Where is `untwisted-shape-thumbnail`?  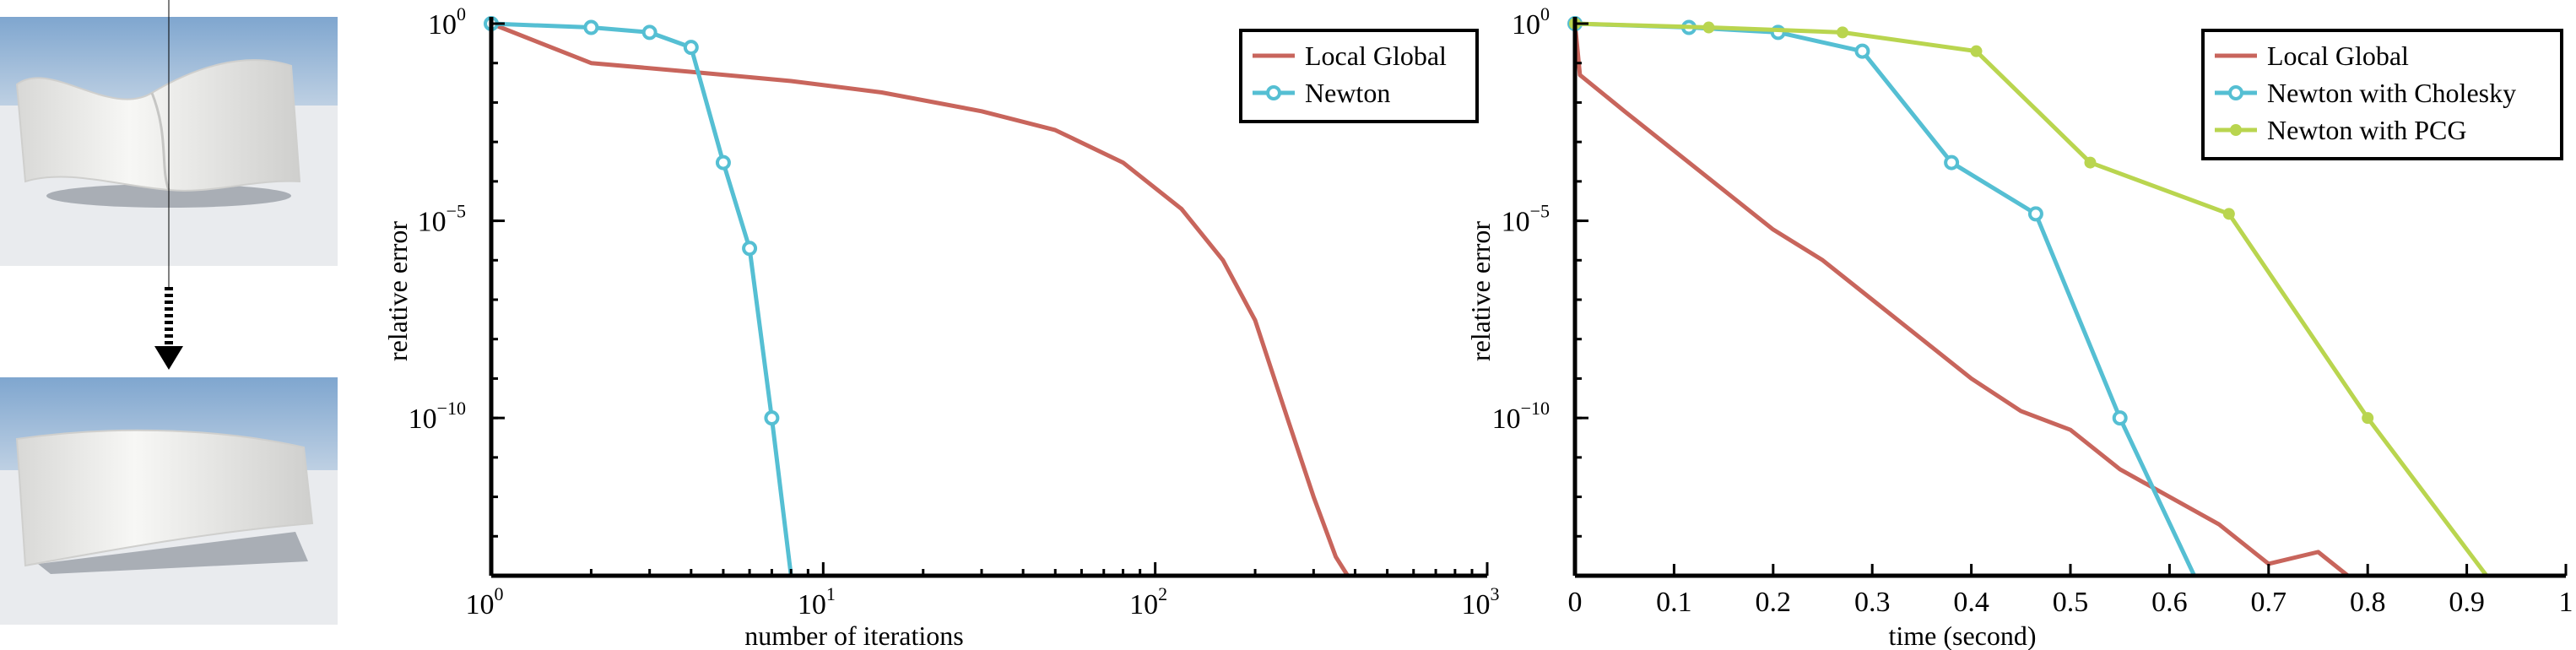
untwisted-shape-thumbnail is located at coordinates (169, 501).